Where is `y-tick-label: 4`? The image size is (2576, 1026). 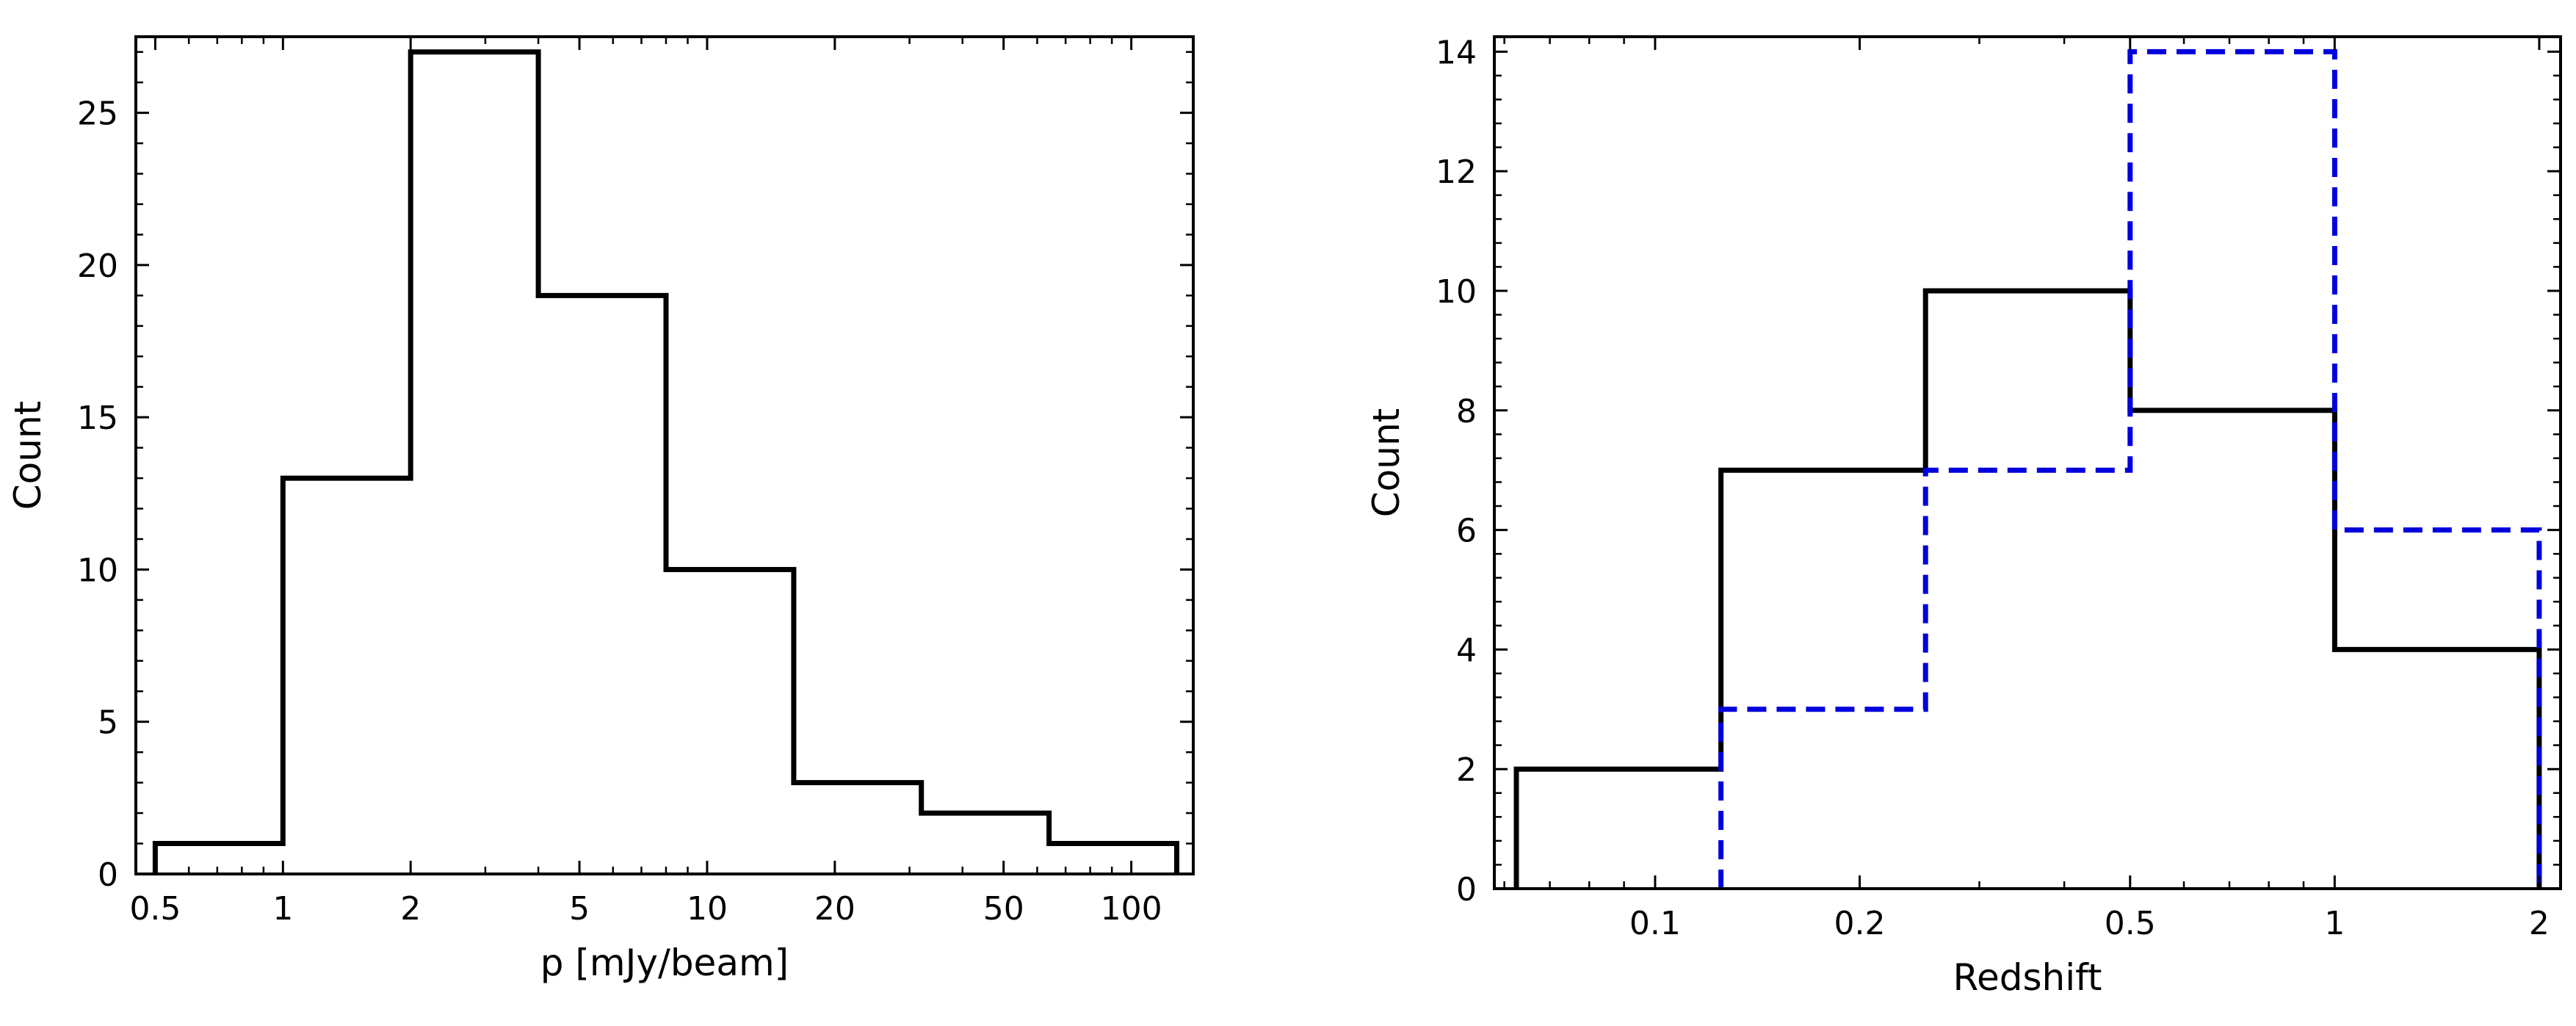
y-tick-label: 4 is located at coordinates (1466, 650).